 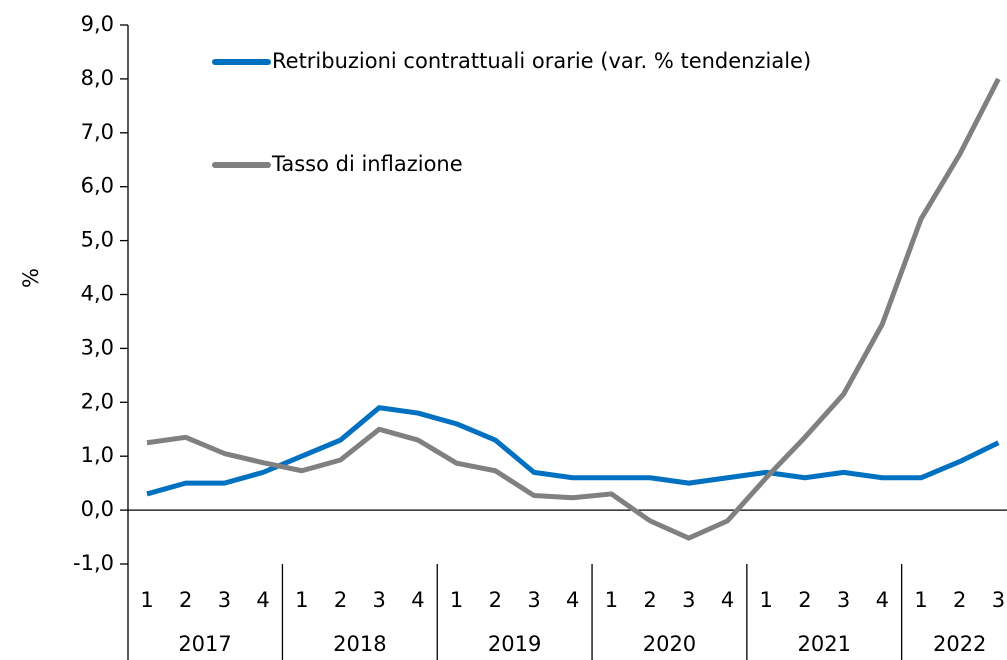 I want to click on y-tick-label: 0,0, so click(x=97, y=509).